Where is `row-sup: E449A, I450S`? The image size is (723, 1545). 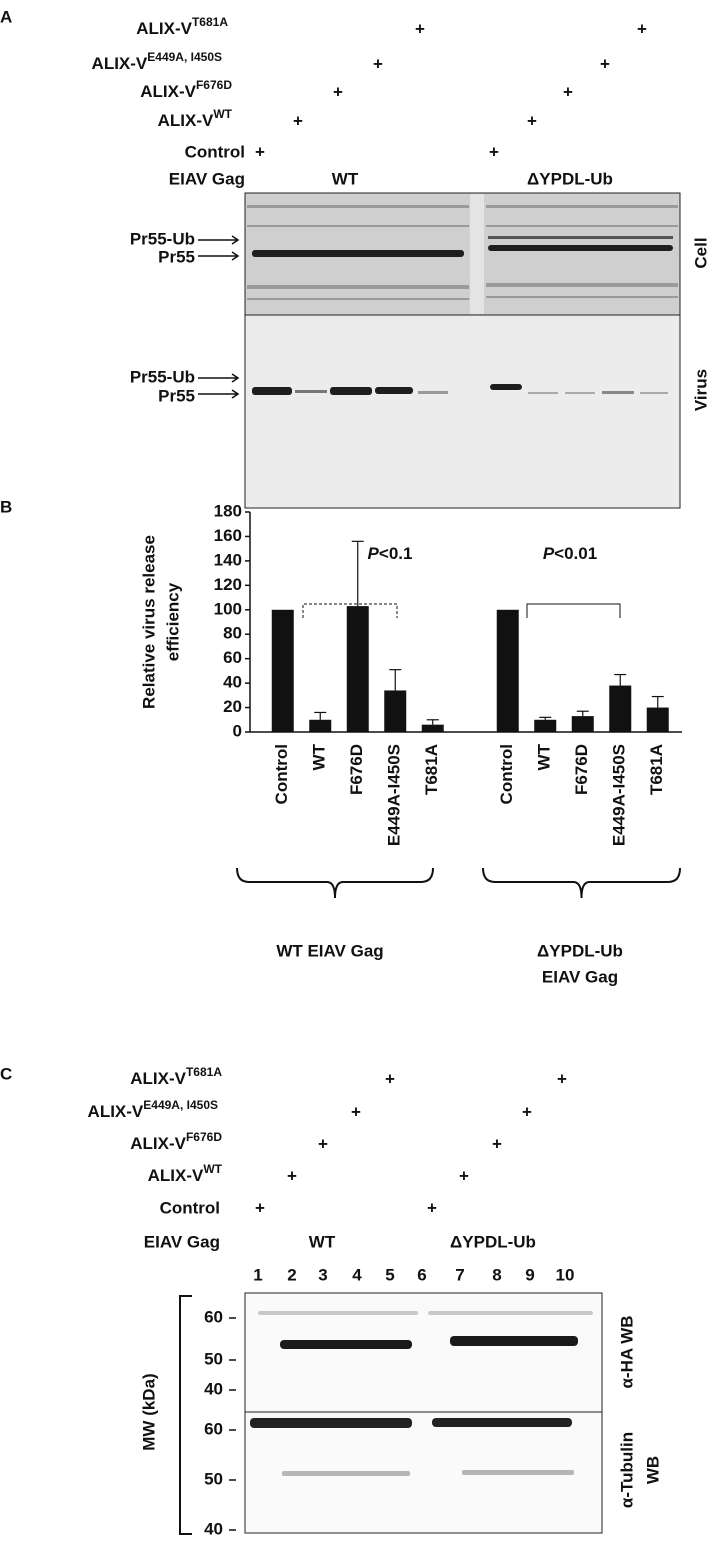 row-sup: E449A, I450S is located at coordinates (184, 57).